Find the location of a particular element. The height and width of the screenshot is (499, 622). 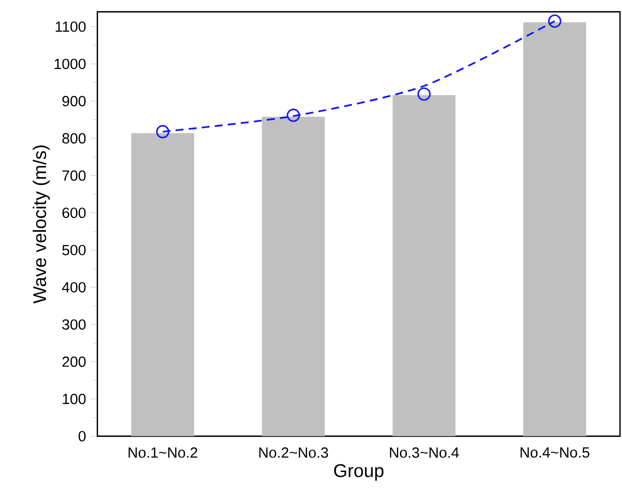

x-axis-title: Group is located at coordinates (359, 472).